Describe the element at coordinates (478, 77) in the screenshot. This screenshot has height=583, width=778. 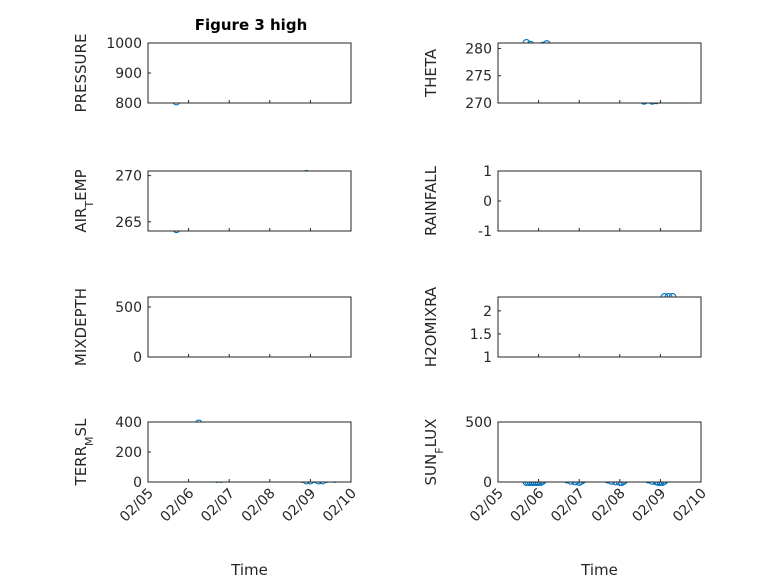
I see `y-tick-label: 275` at that location.